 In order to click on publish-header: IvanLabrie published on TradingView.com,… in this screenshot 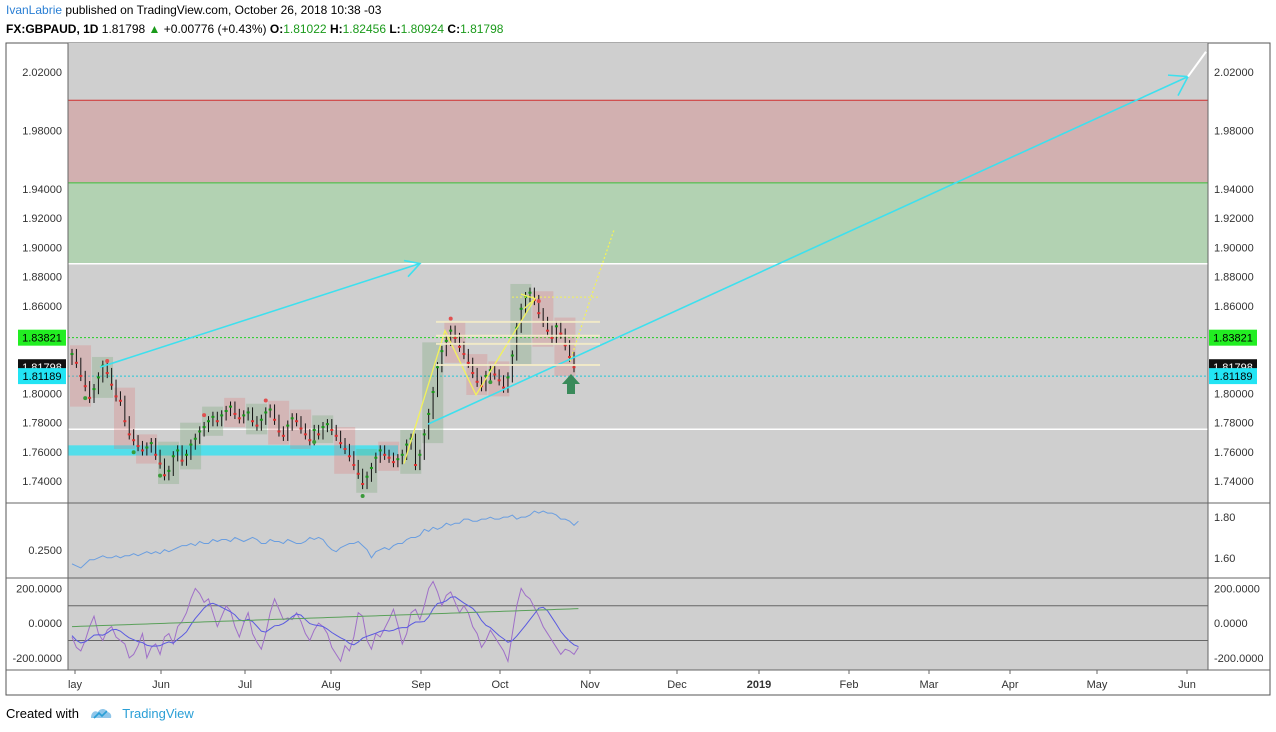, I will do `click(193, 10)`.